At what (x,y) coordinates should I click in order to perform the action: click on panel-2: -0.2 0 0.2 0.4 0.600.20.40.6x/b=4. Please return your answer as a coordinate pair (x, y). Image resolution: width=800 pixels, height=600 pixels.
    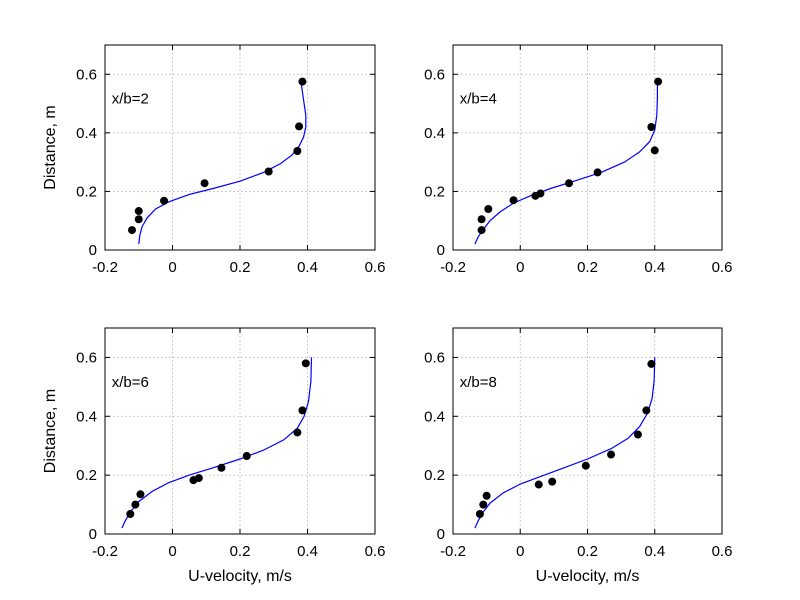
    Looking at the image, I should click on (578, 160).